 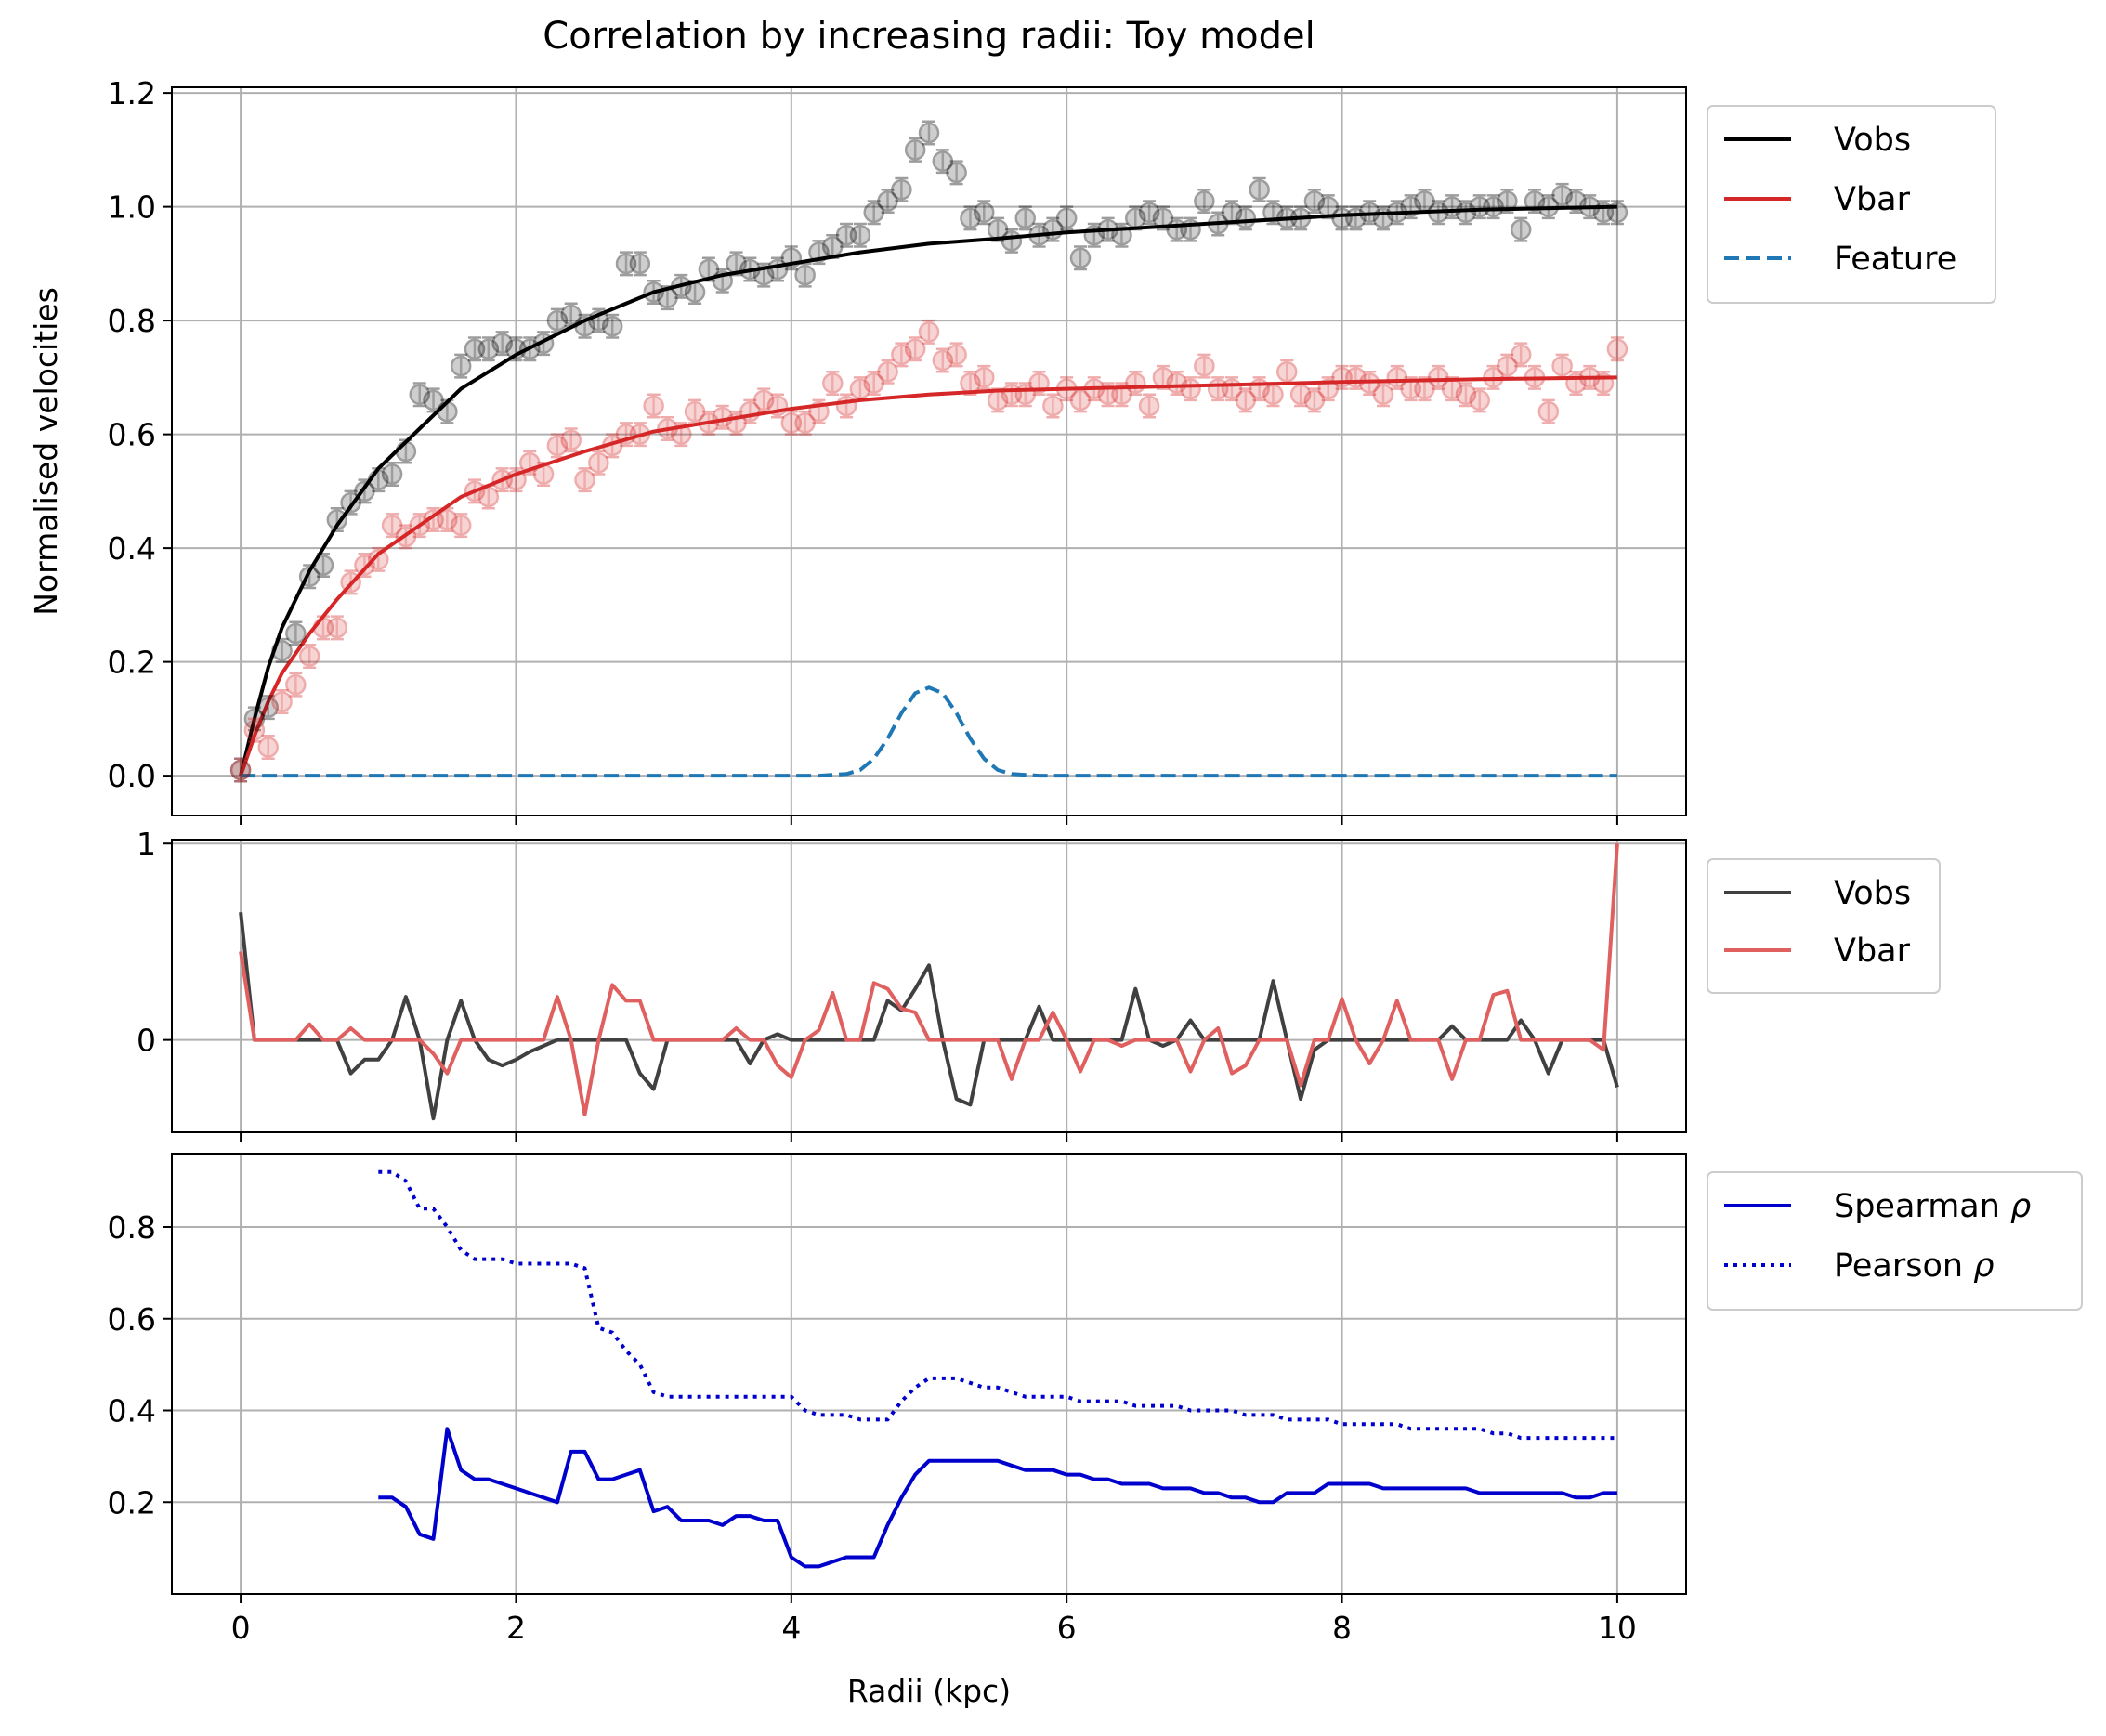 What do you see at coordinates (1067, 1628) in the screenshot?
I see `x-tick-label: 6` at bounding box center [1067, 1628].